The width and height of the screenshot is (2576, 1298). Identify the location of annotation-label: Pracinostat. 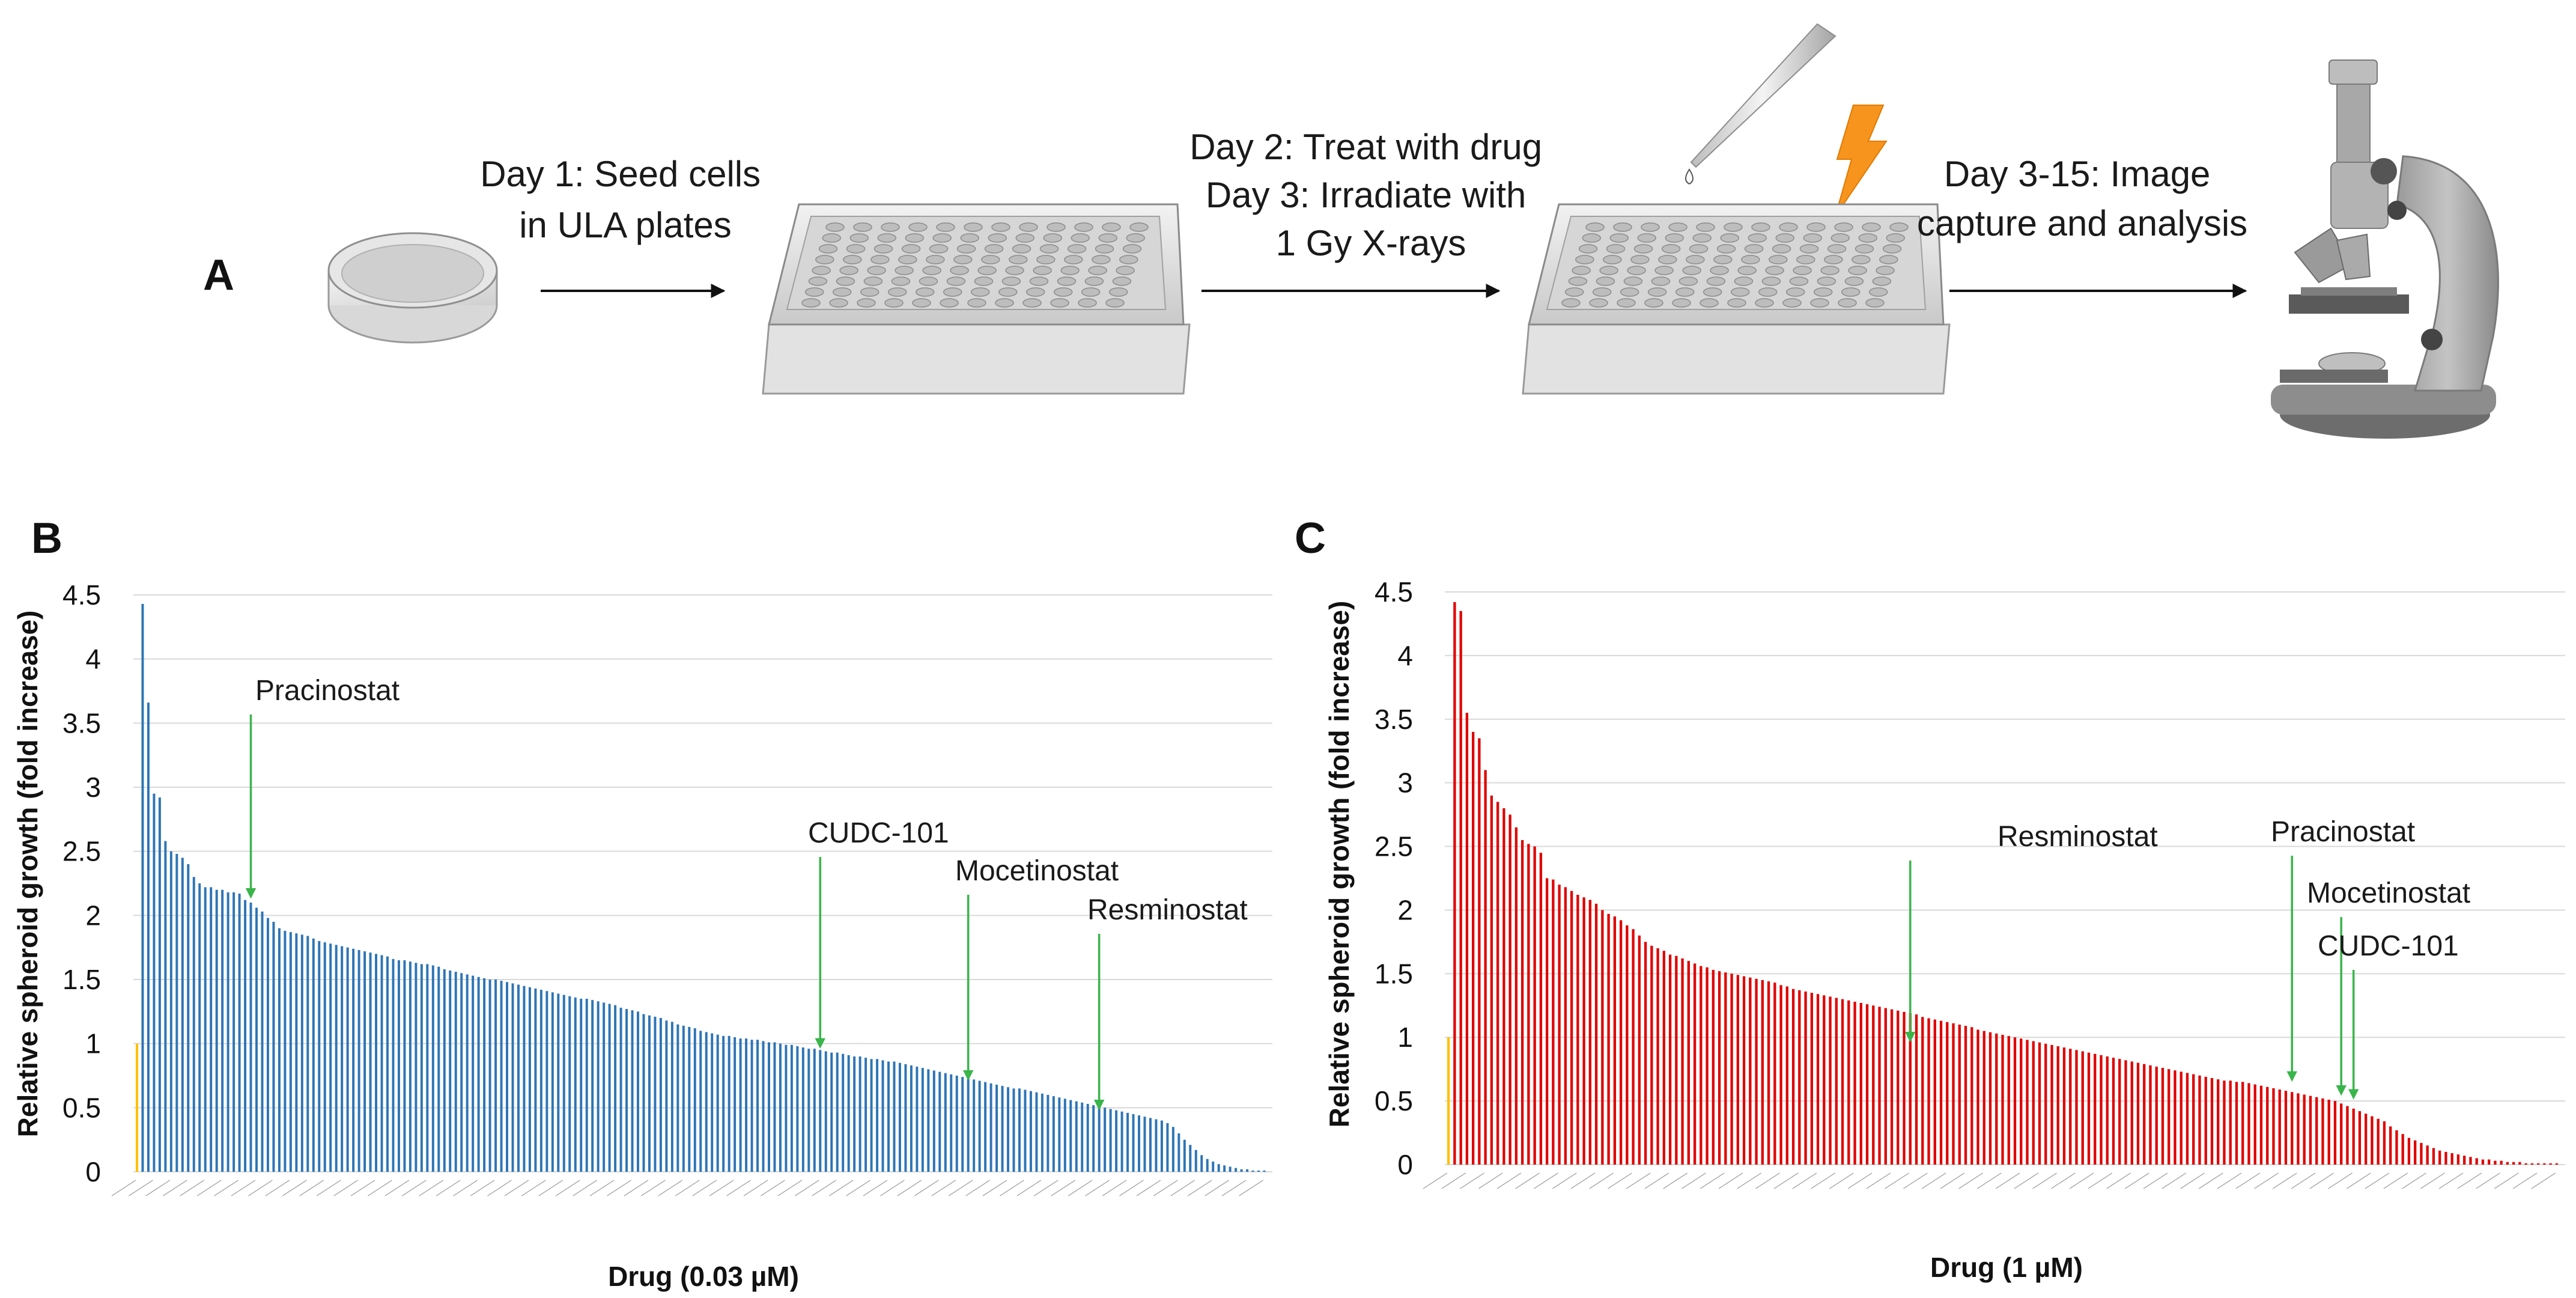
(2343, 832).